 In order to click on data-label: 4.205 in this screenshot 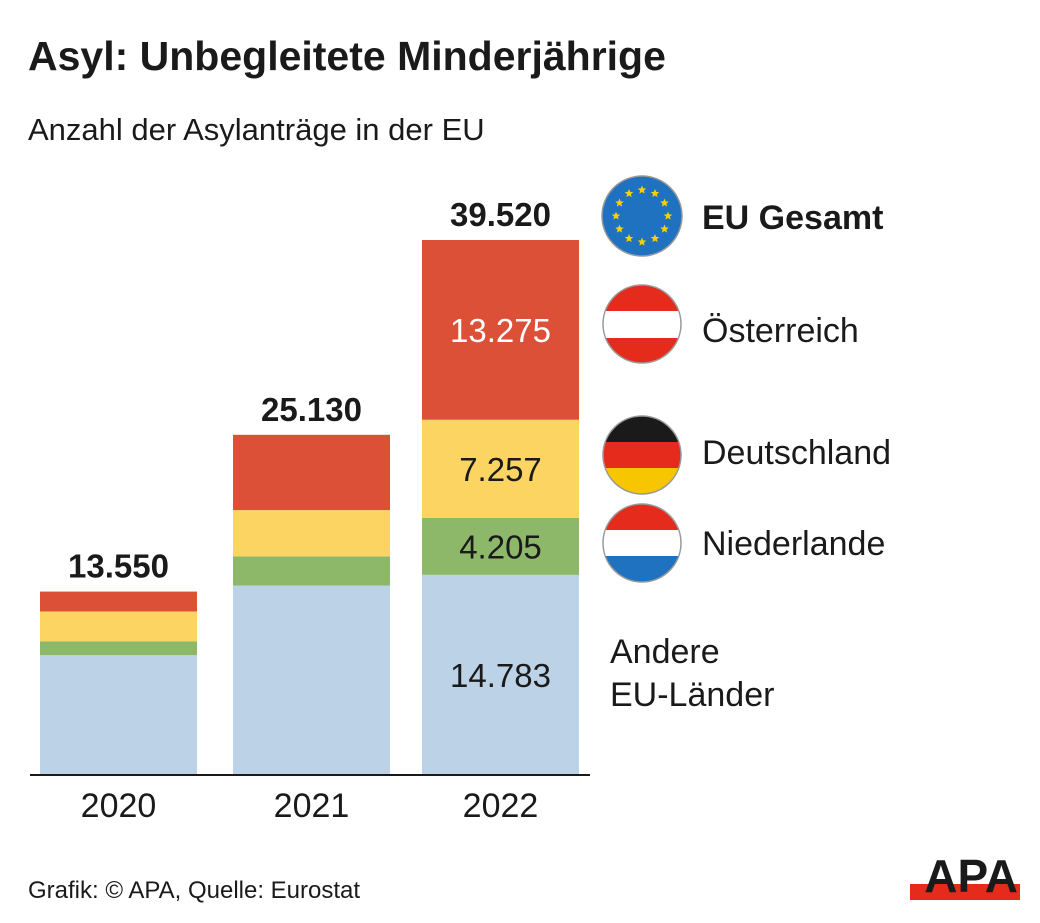, I will do `click(500, 546)`.